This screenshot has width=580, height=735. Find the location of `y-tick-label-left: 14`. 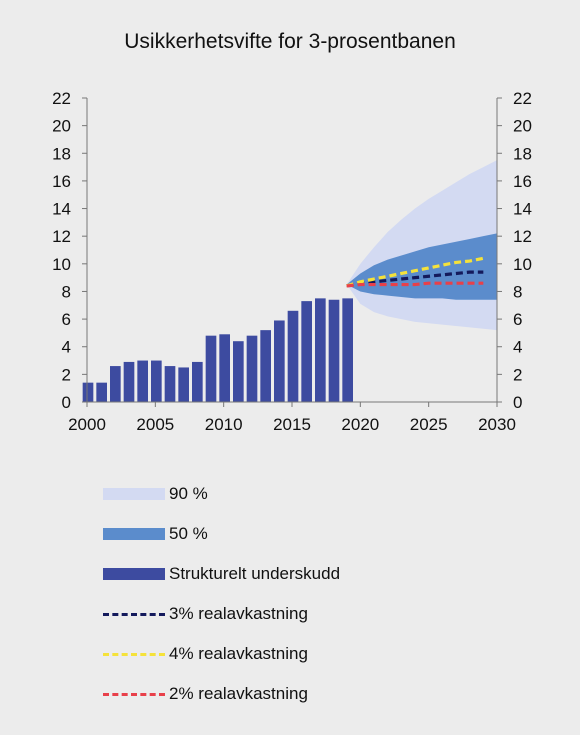

y-tick-label-left: 14 is located at coordinates (61, 209).